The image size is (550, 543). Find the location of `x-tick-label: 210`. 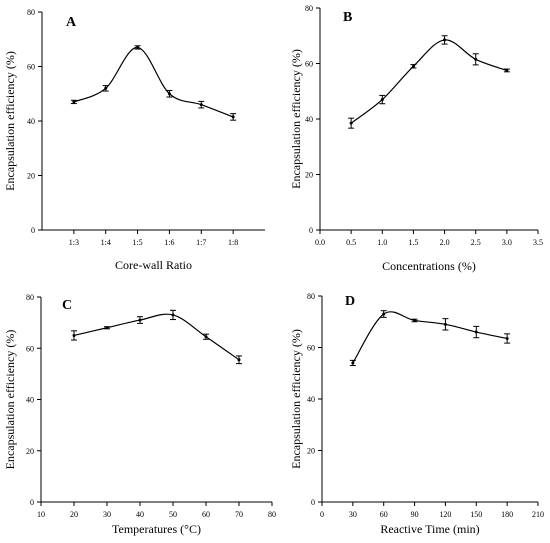

x-tick-label: 210 is located at coordinates (538, 514).